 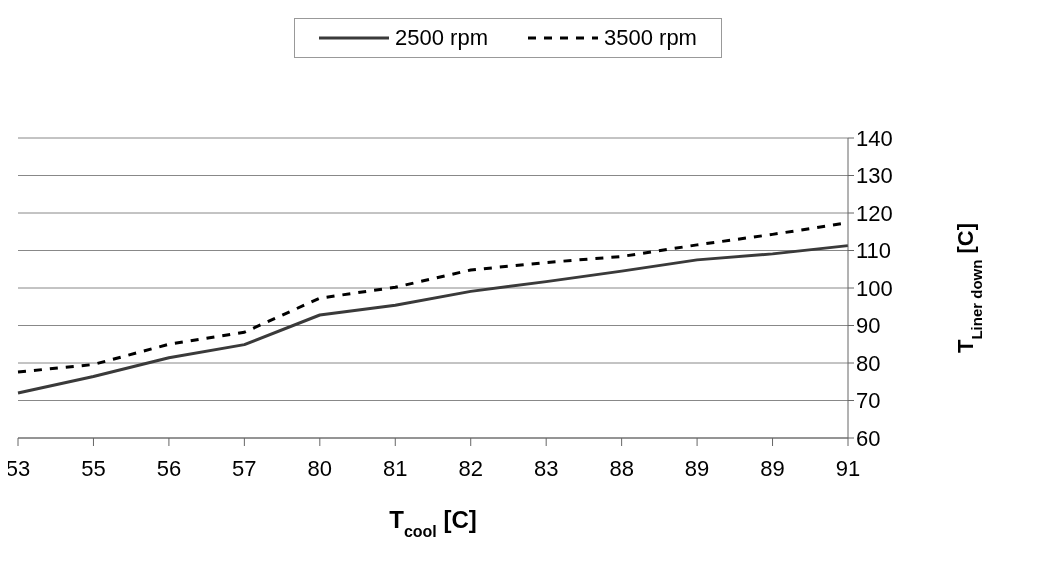 What do you see at coordinates (874, 213) in the screenshot?
I see `y-tick-label: 120` at bounding box center [874, 213].